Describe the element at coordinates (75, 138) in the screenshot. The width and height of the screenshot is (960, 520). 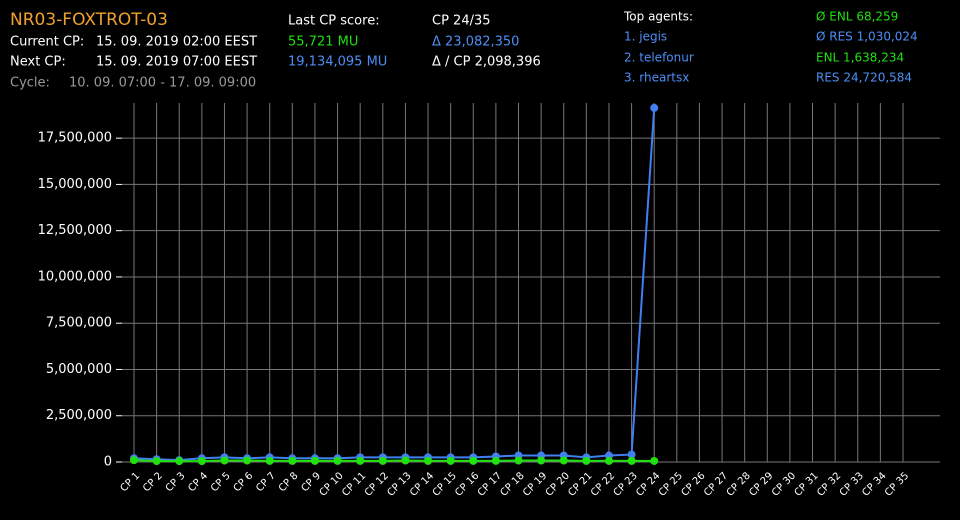
I see `y-tick-label: 17,500,000` at that location.